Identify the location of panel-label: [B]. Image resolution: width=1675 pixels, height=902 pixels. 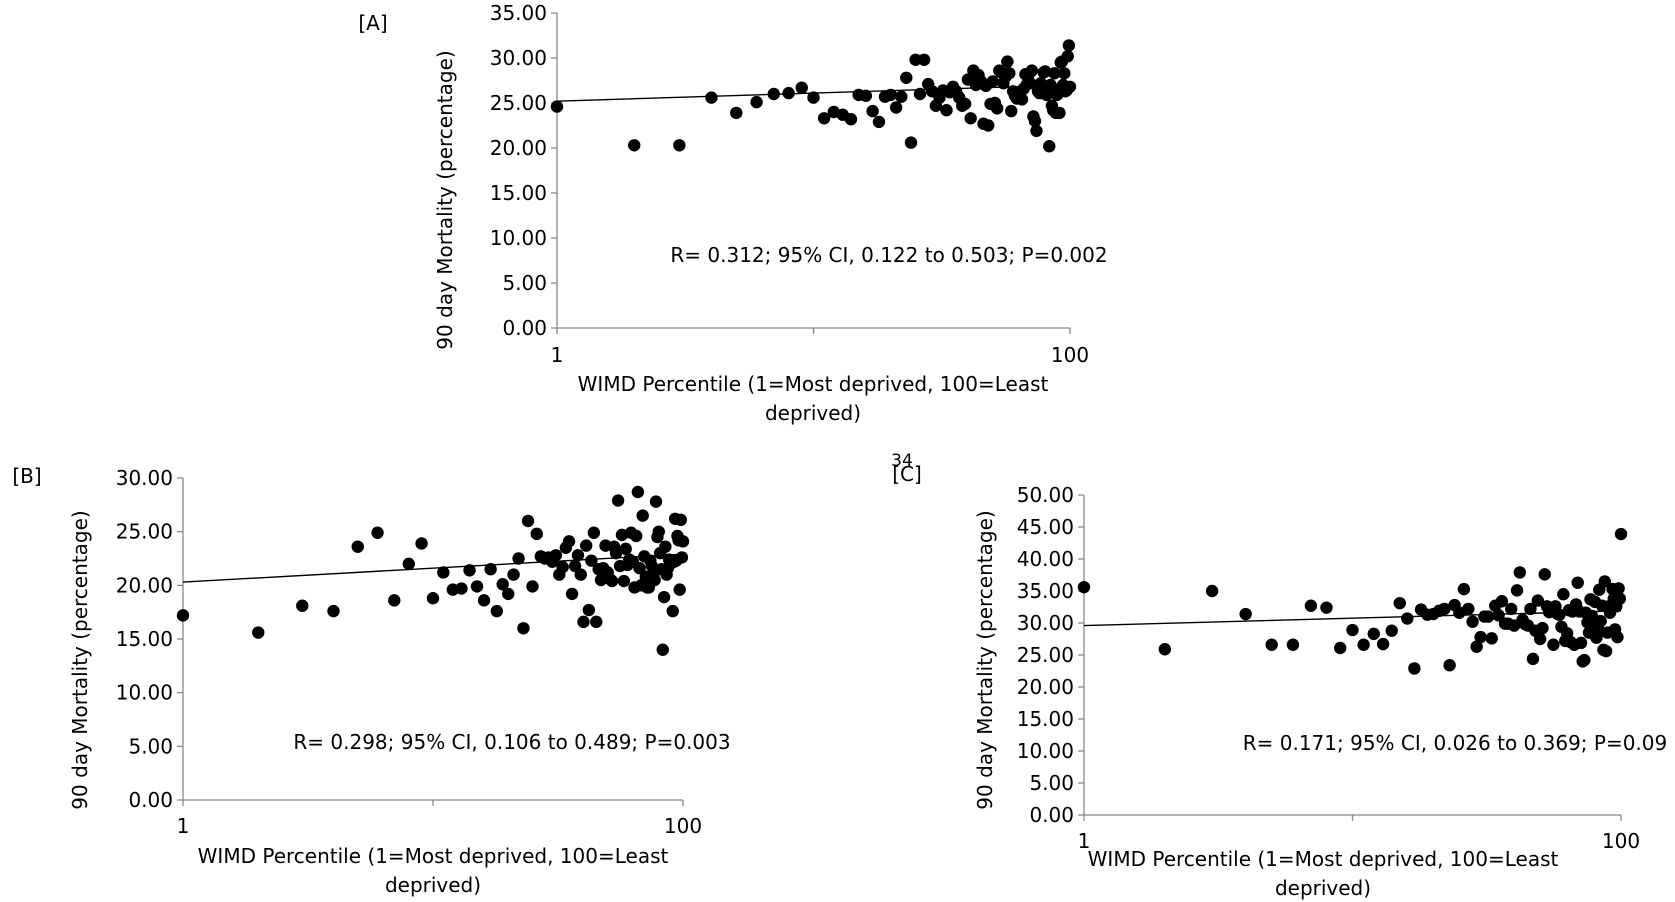
(26, 476).